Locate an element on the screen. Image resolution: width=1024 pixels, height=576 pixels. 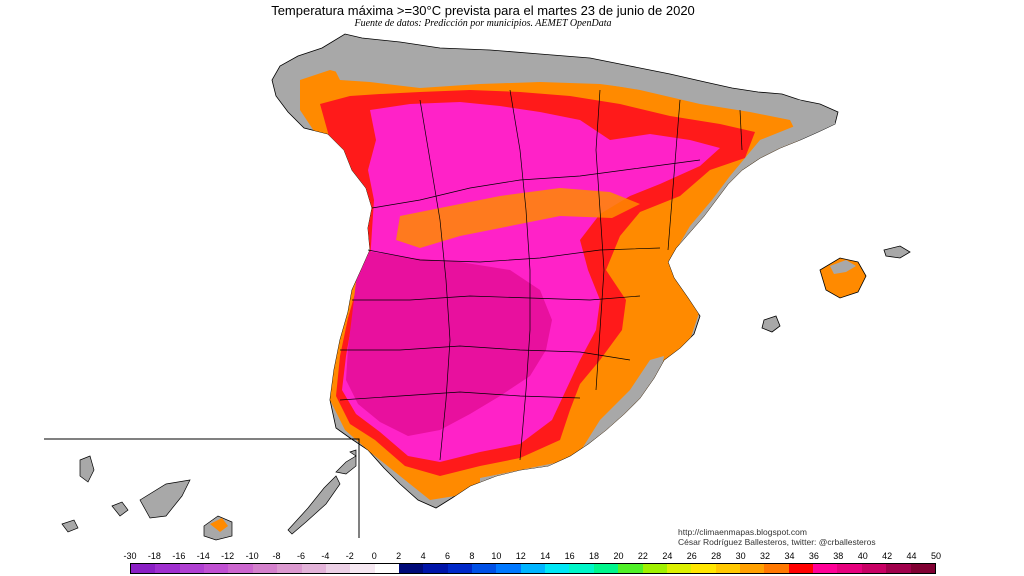
legend-label: -2 is located at coordinates (349, 556).